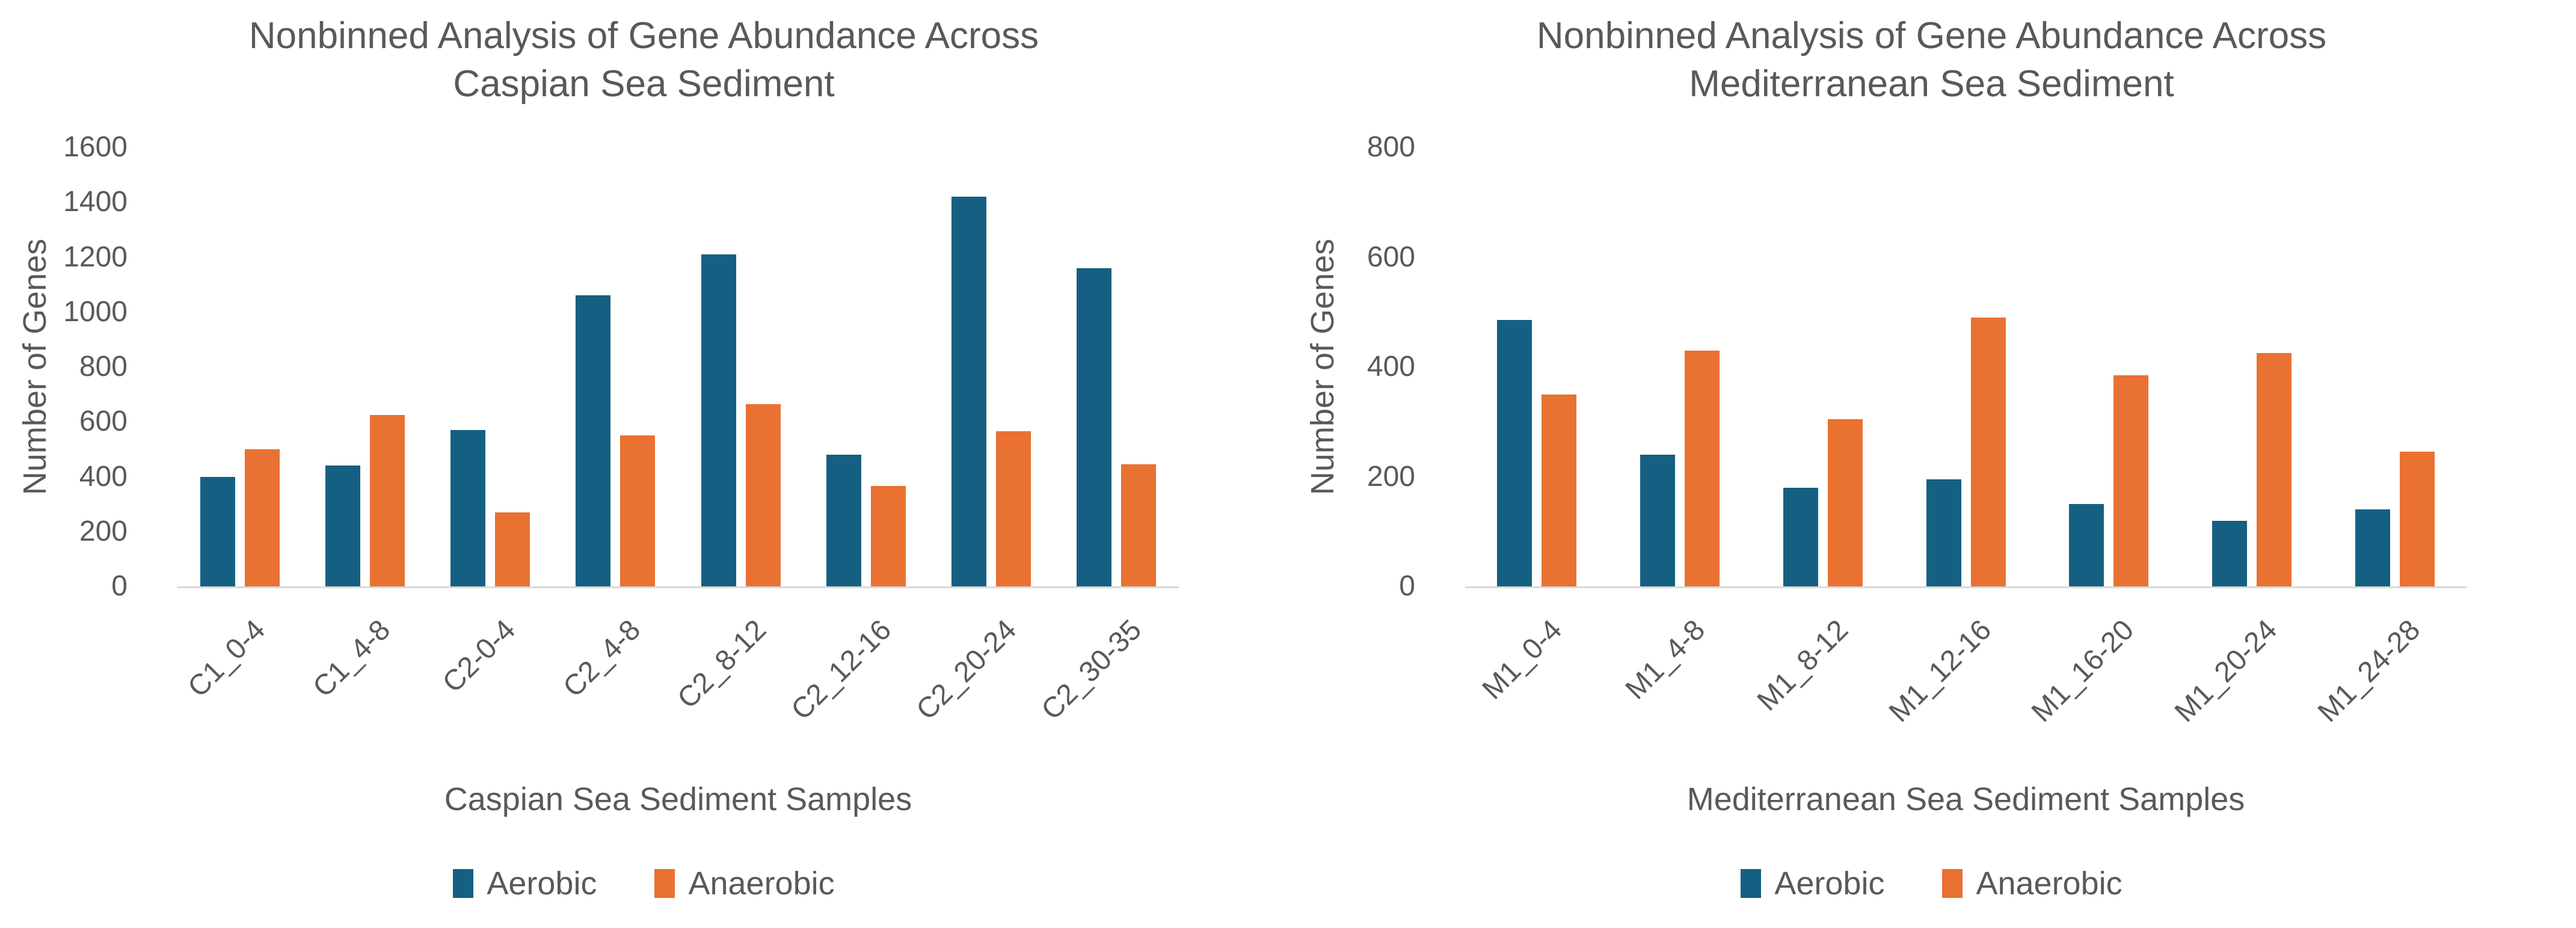  What do you see at coordinates (1966, 799) in the screenshot?
I see `x-axis-title: Mediterranean Sea Sediment Samples` at bounding box center [1966, 799].